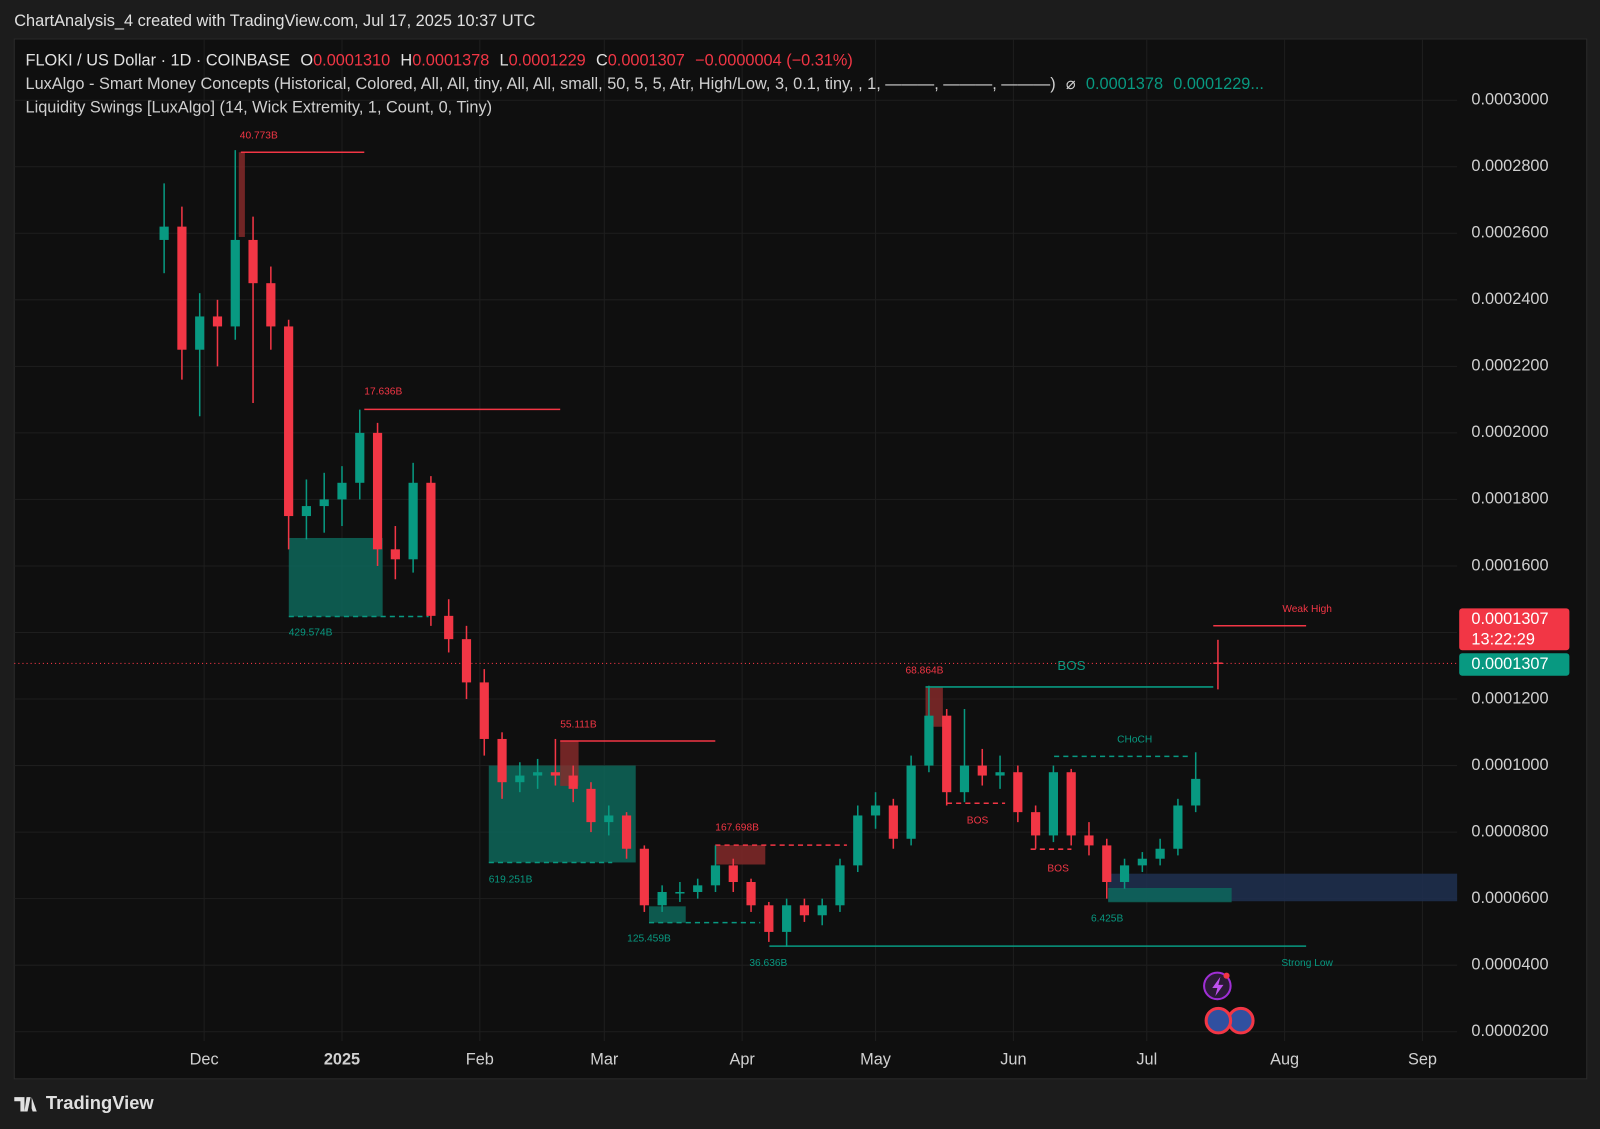 The image size is (1600, 1129). I want to click on annotation: 68.864B, so click(925, 670).